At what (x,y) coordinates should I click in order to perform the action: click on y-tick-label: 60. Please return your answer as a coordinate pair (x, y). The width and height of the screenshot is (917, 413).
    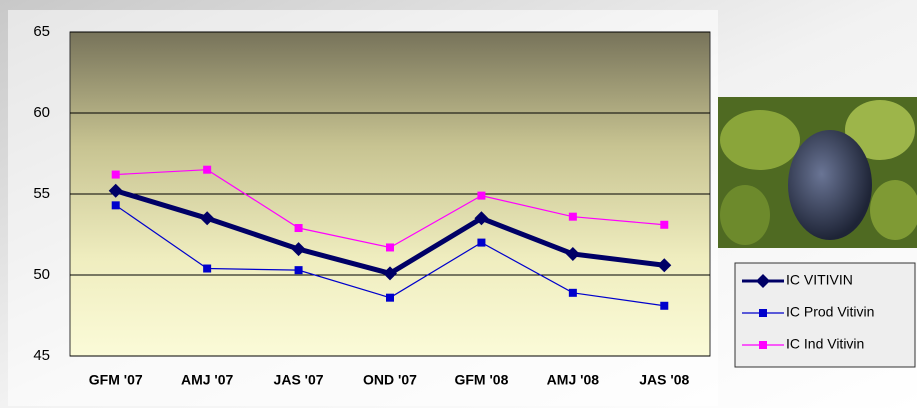
    Looking at the image, I should click on (41, 112).